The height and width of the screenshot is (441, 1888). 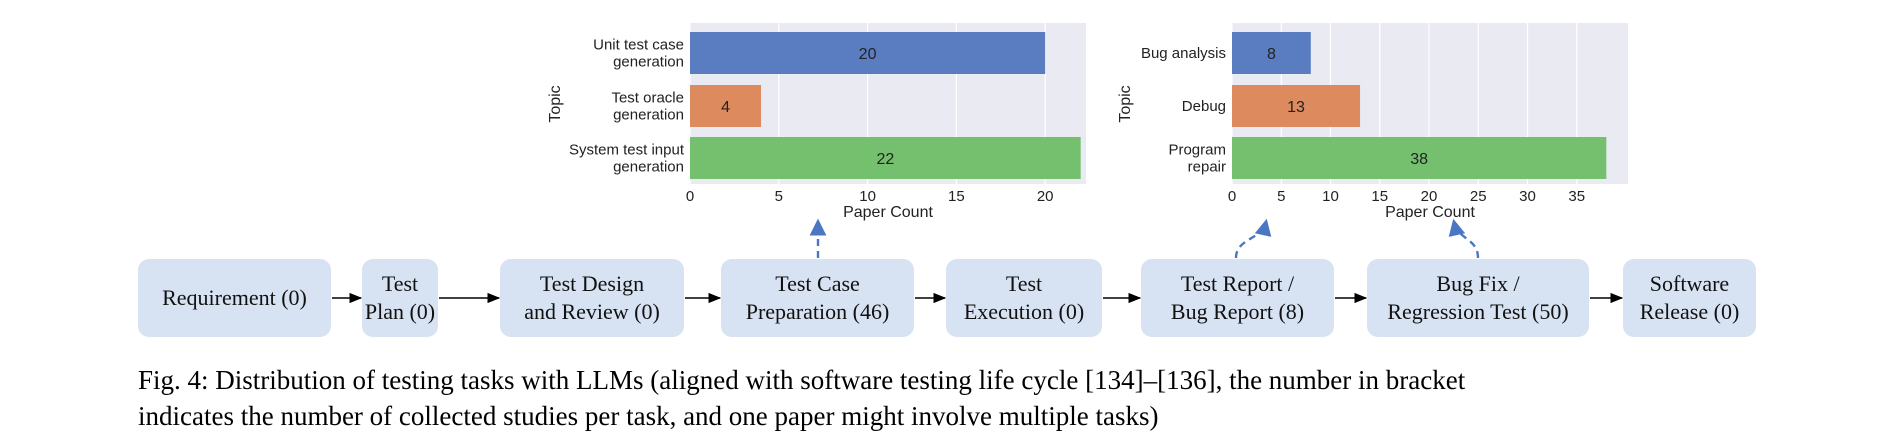 What do you see at coordinates (1478, 298) in the screenshot?
I see `stage-box-6: Bug Fix / Regression Test (50)` at bounding box center [1478, 298].